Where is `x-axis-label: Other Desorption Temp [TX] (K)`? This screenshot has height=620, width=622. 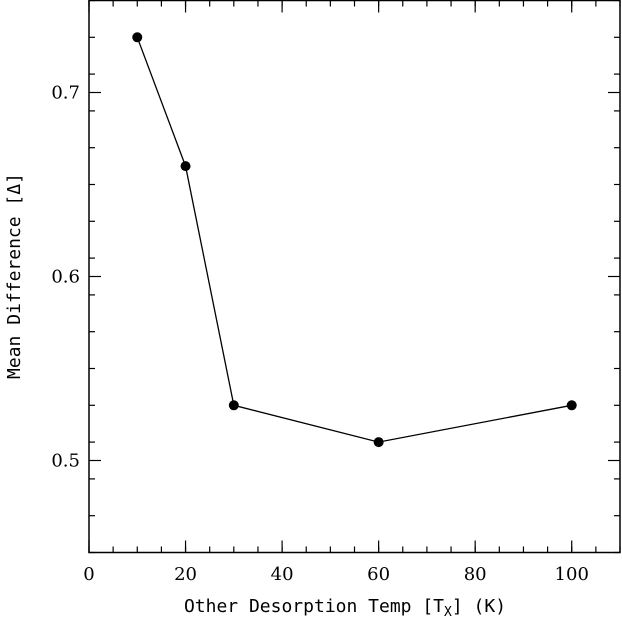
x-axis-label: Other Desorption Temp [TX] (K) is located at coordinates (345, 608).